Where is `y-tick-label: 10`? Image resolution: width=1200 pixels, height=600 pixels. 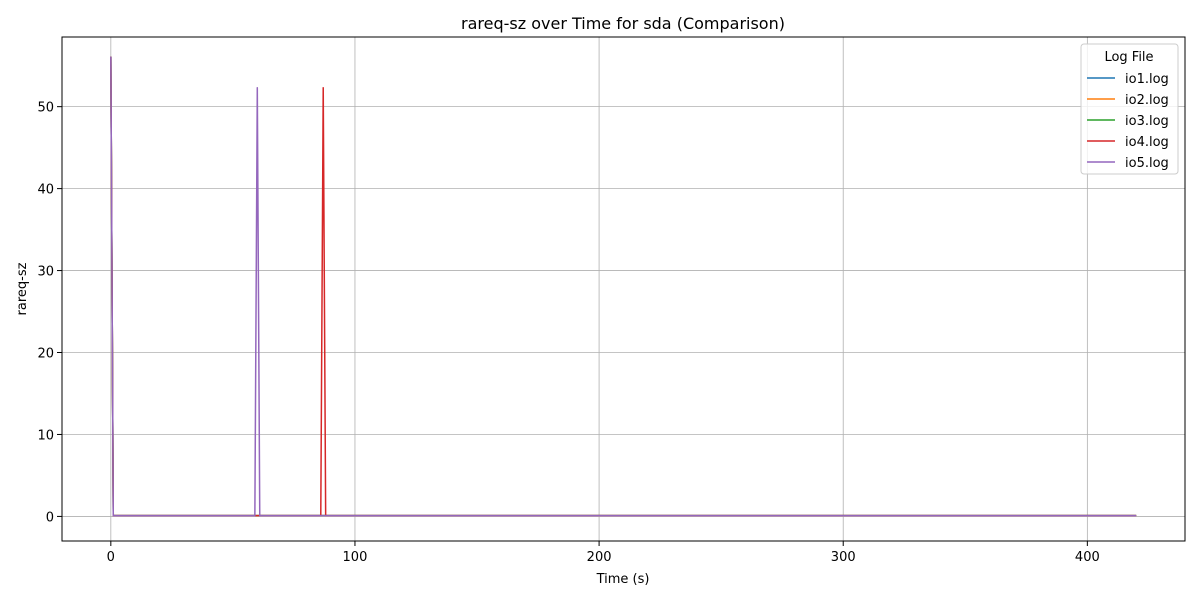
y-tick-label: 10 is located at coordinates (45, 435).